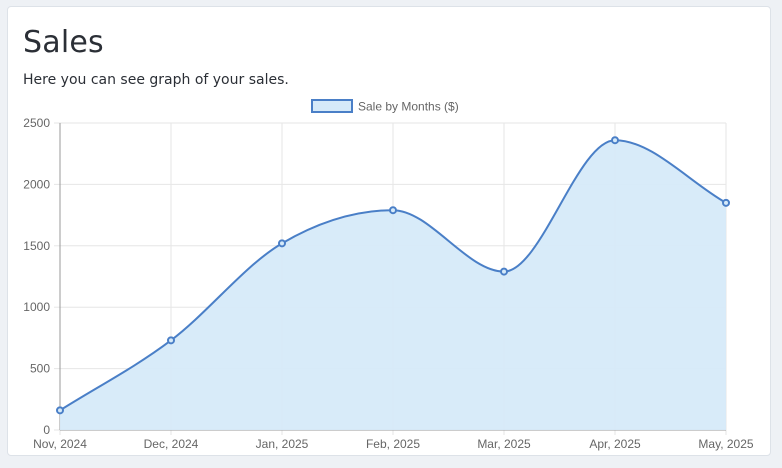 This screenshot has height=468, width=782. Describe the element at coordinates (725, 444) in the screenshot. I see `x-tick-label: May, 2025` at that location.